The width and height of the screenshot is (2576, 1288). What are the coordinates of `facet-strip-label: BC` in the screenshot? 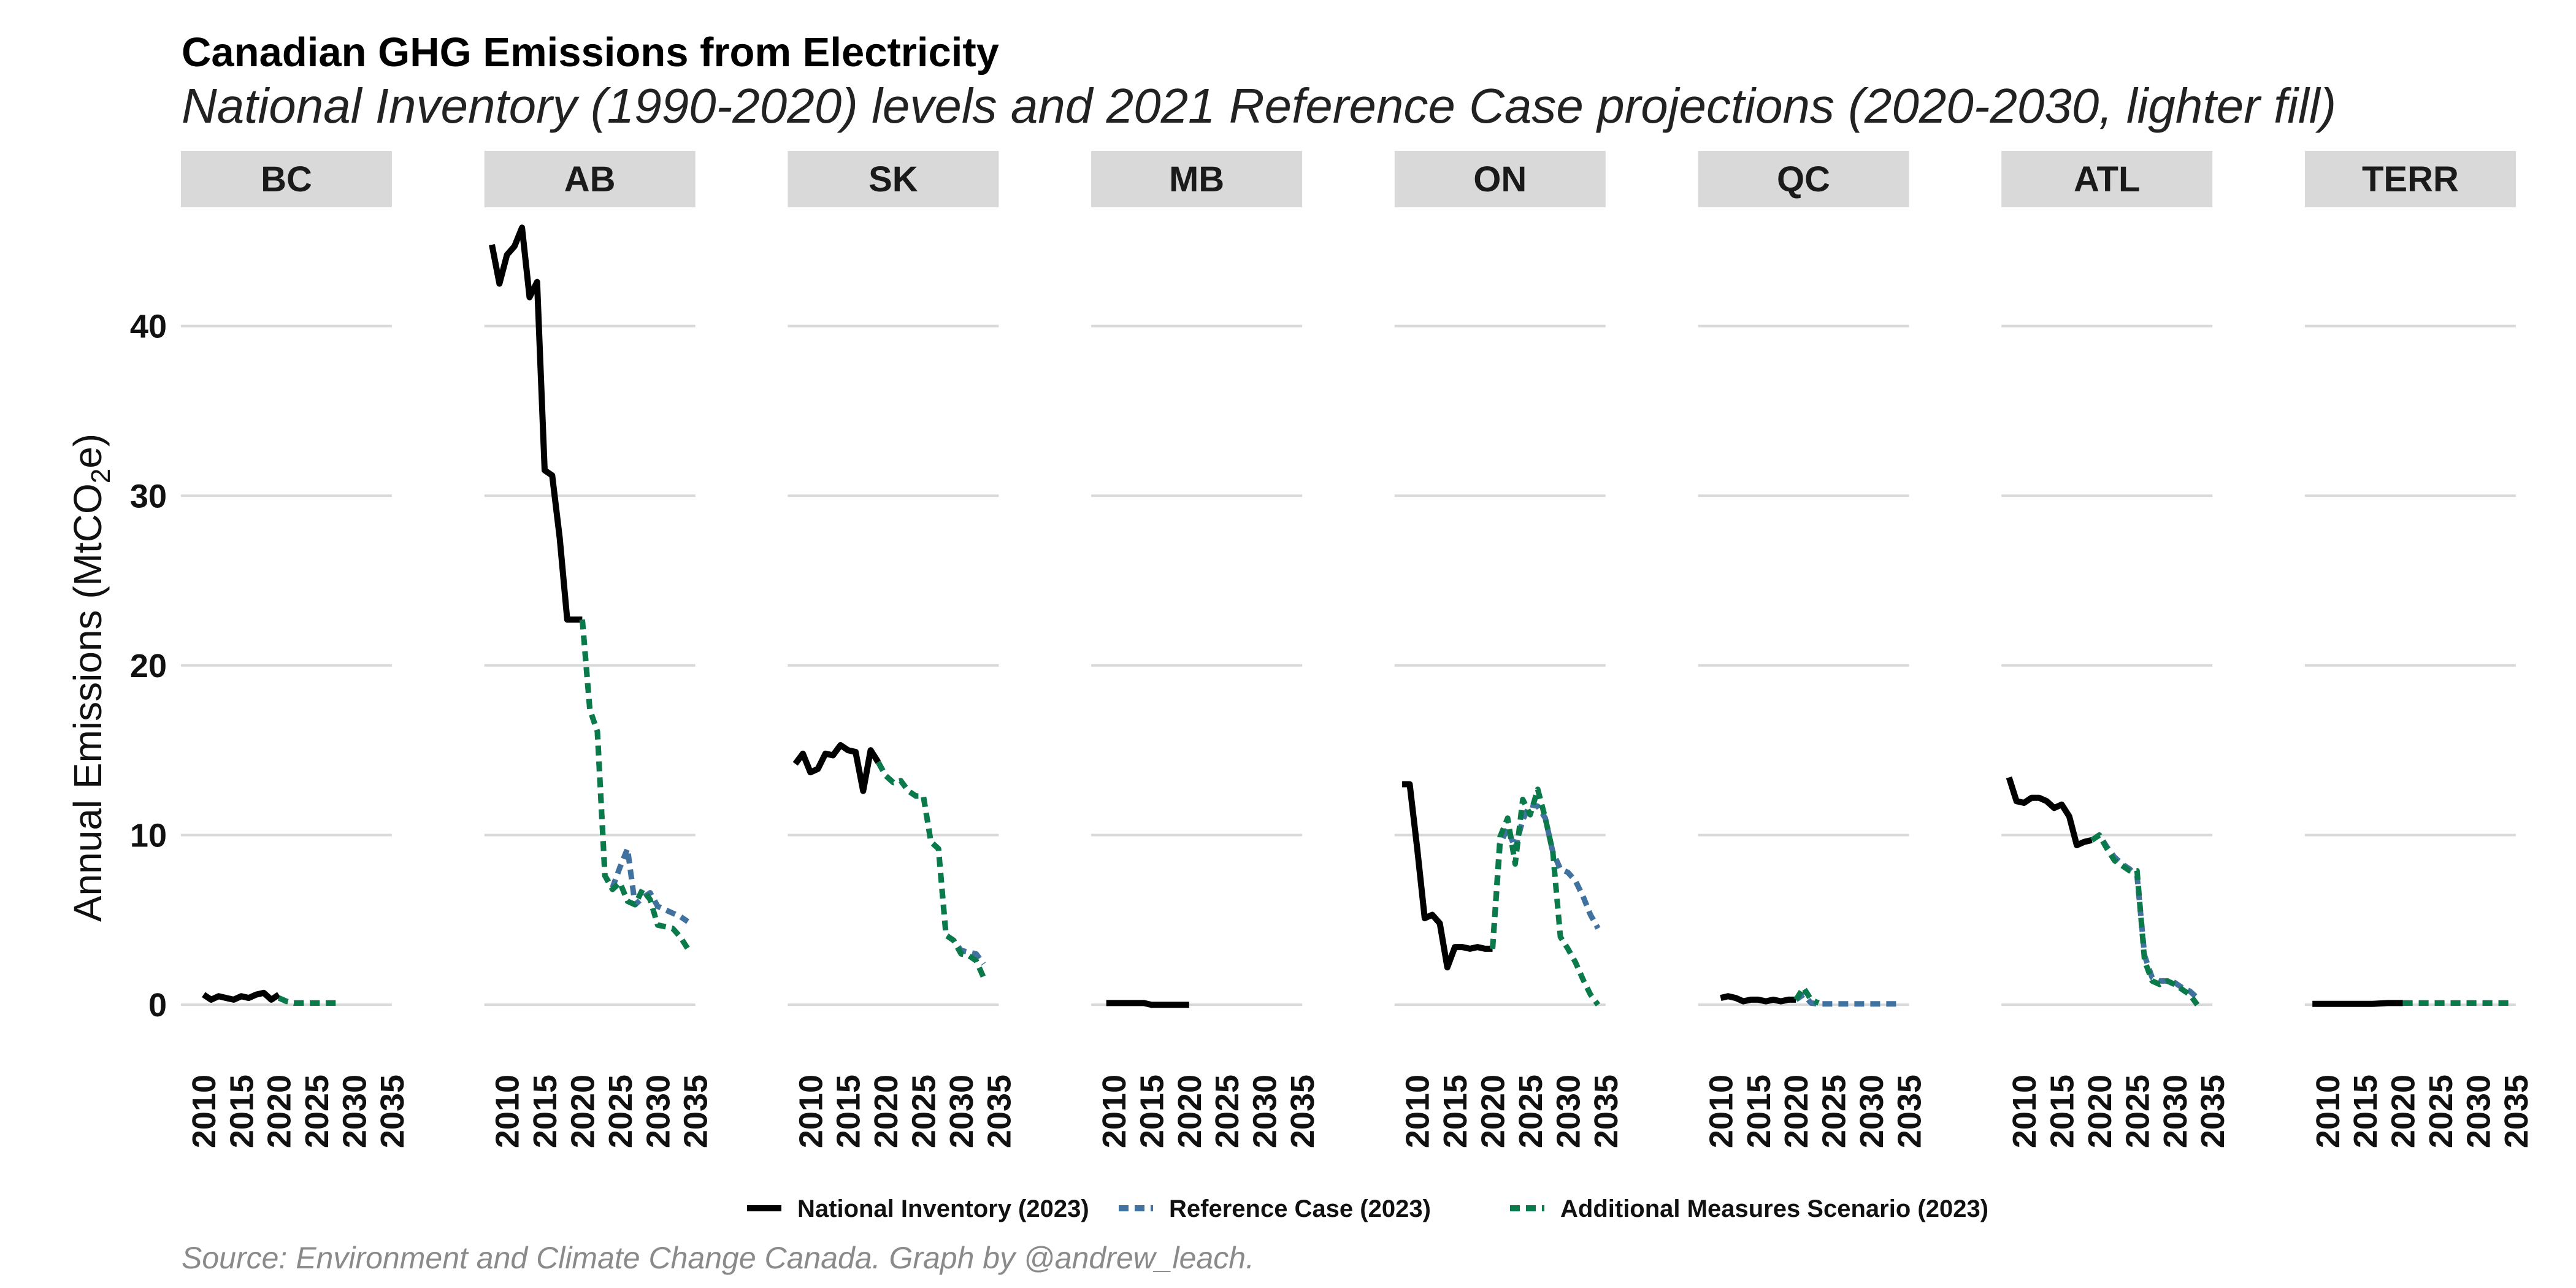 It's located at (286, 179).